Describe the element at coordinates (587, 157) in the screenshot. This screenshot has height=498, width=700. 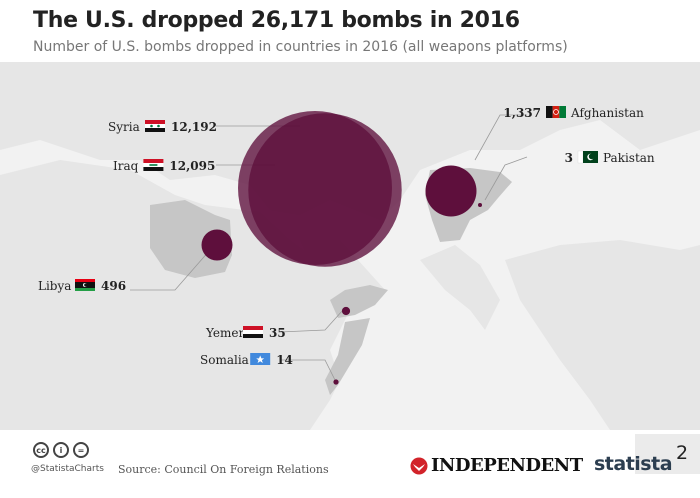
I see `pakistan-flag-icon` at that location.